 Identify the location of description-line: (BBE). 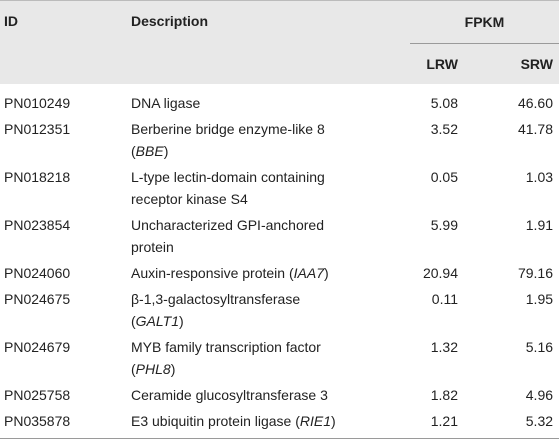
(270, 151).